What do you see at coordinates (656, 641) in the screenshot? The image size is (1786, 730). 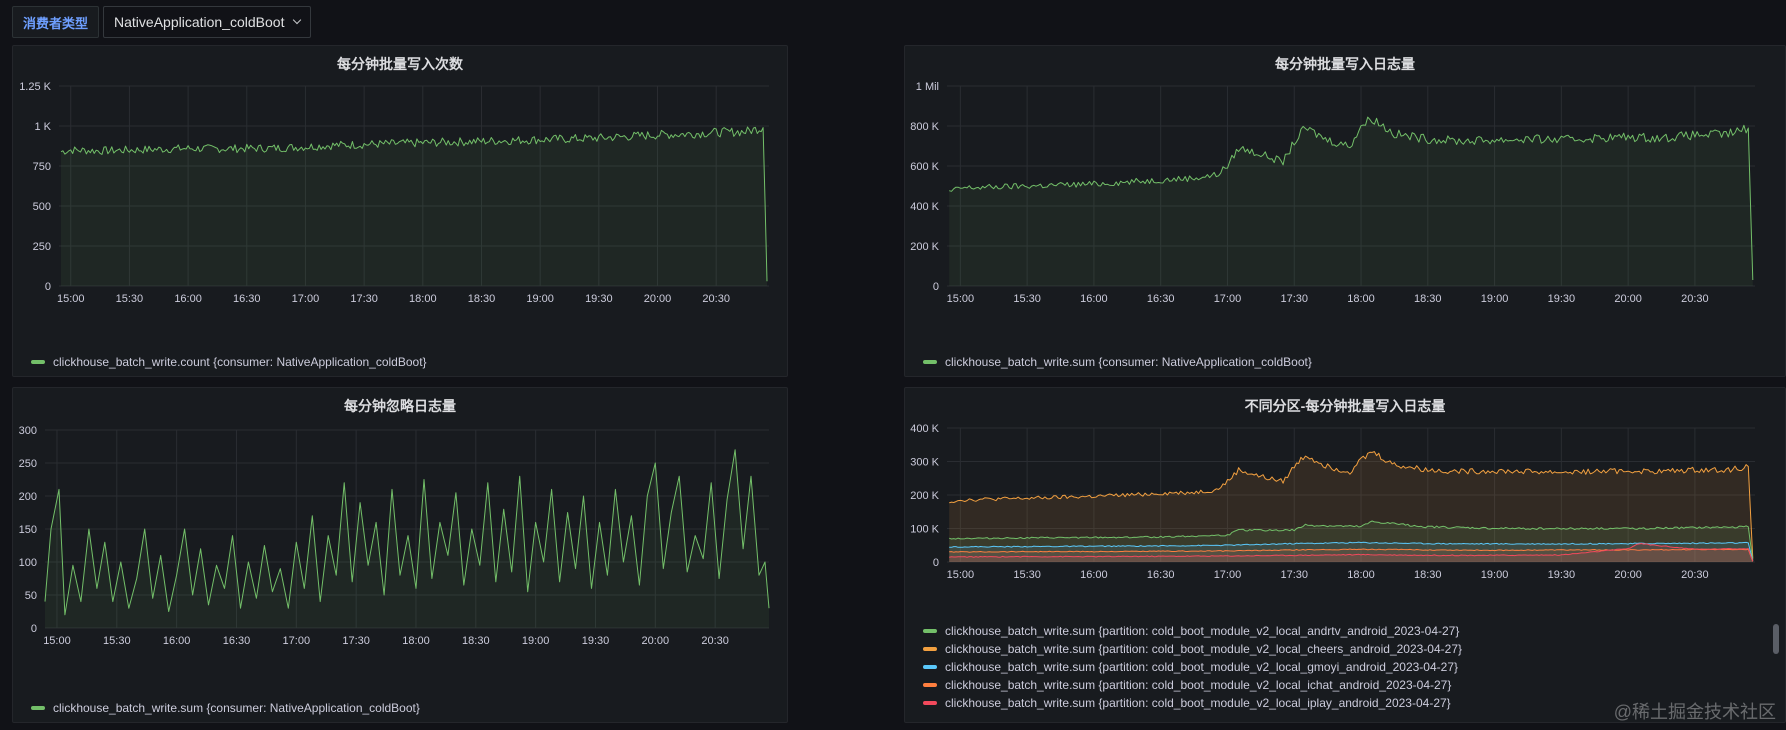 I see `x-tick-label: 20:00` at bounding box center [656, 641].